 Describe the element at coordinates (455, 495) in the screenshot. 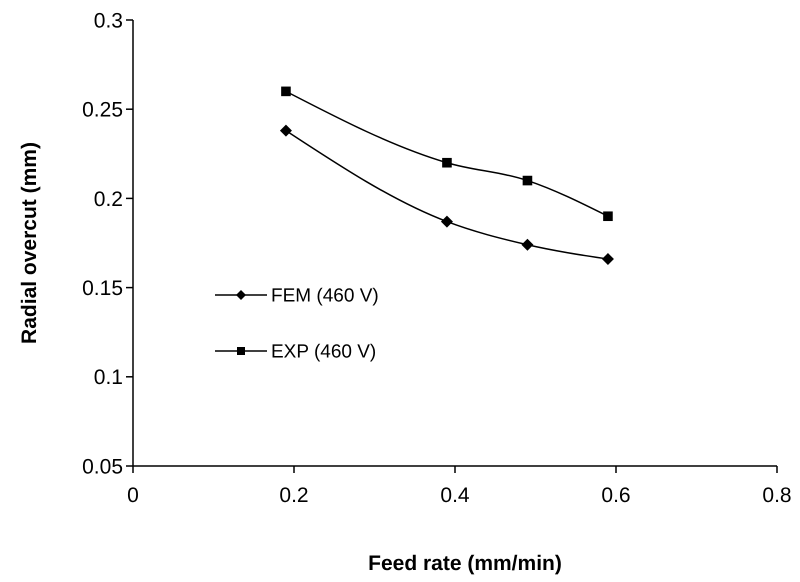

I see `x-tick-label: 0.4` at that location.